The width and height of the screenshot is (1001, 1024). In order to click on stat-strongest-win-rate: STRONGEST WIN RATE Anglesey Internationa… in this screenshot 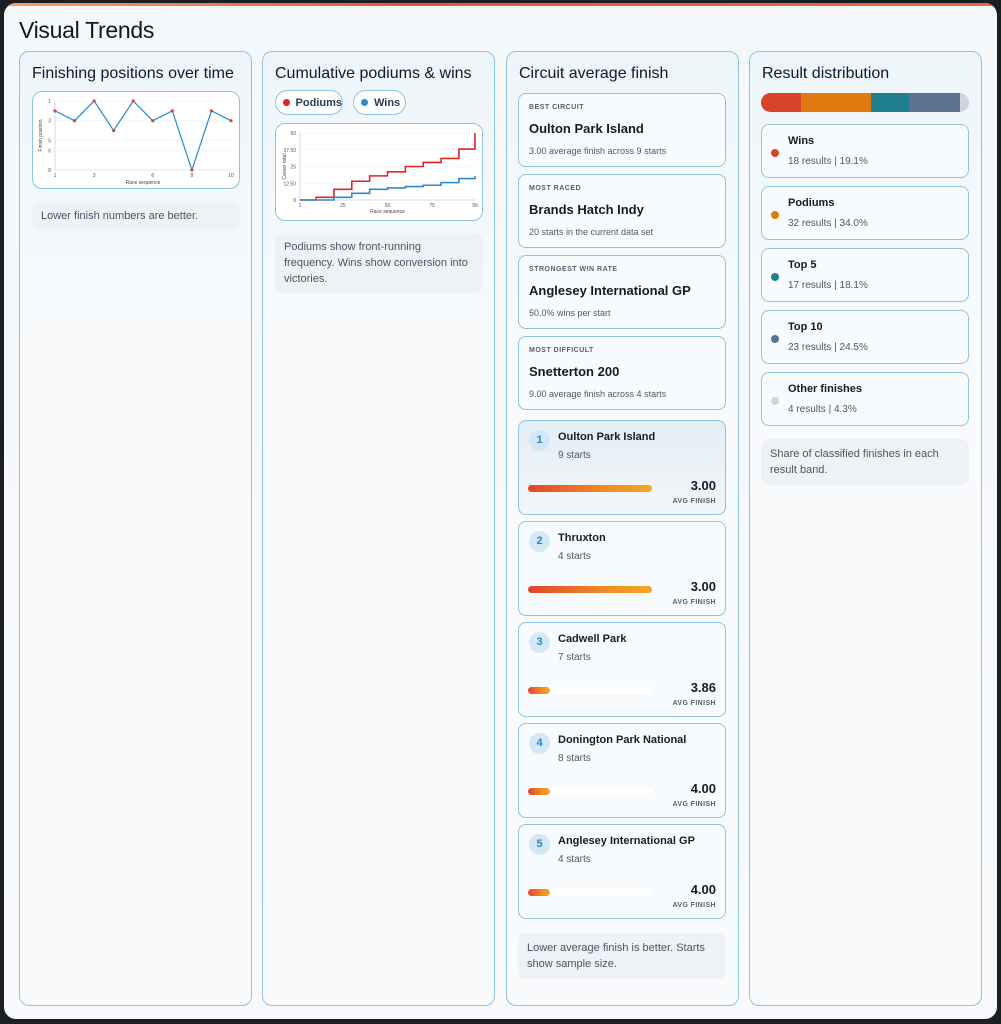, I will do `click(622, 292)`.